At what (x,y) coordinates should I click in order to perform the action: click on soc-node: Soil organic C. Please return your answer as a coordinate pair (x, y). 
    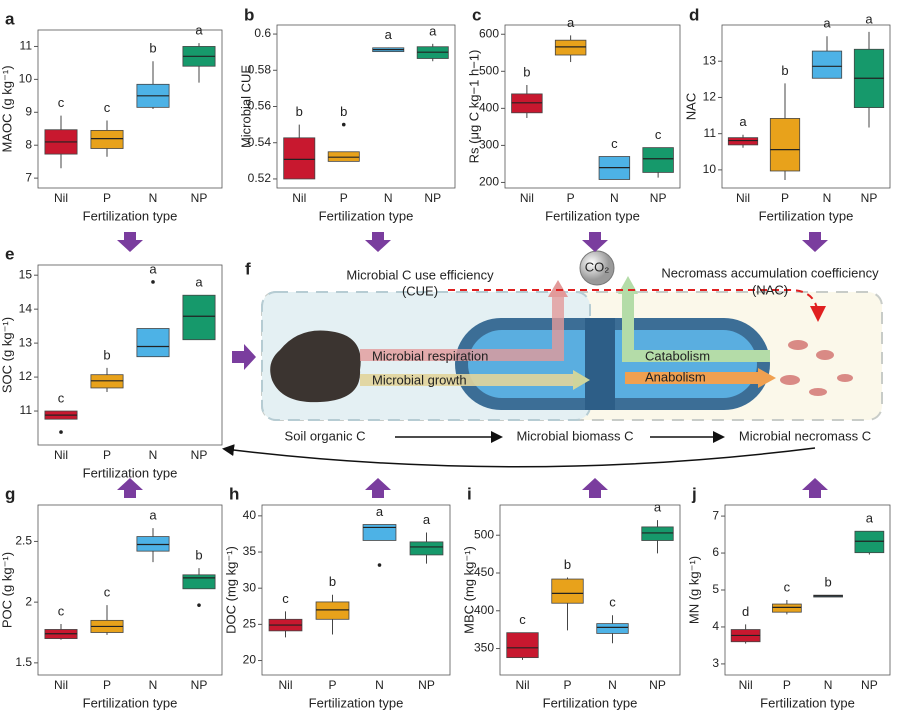
    Looking at the image, I should click on (325, 435).